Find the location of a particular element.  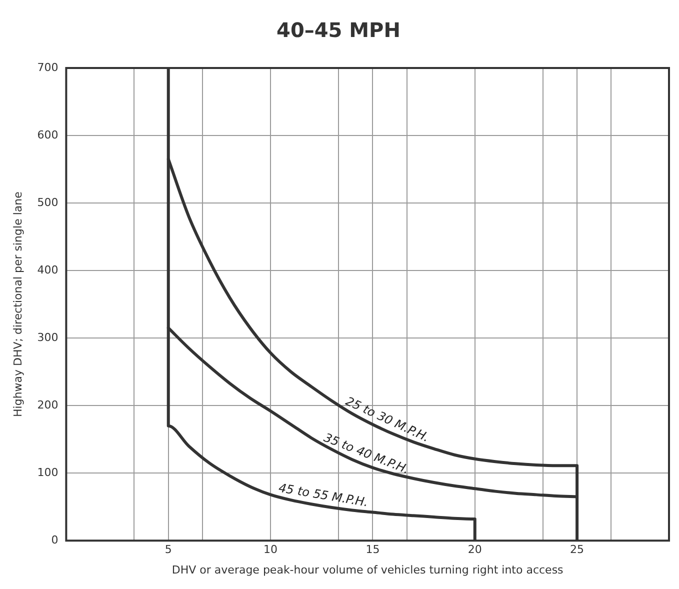

text: 45 to 55 M.P.H. is located at coordinates (324, 495).